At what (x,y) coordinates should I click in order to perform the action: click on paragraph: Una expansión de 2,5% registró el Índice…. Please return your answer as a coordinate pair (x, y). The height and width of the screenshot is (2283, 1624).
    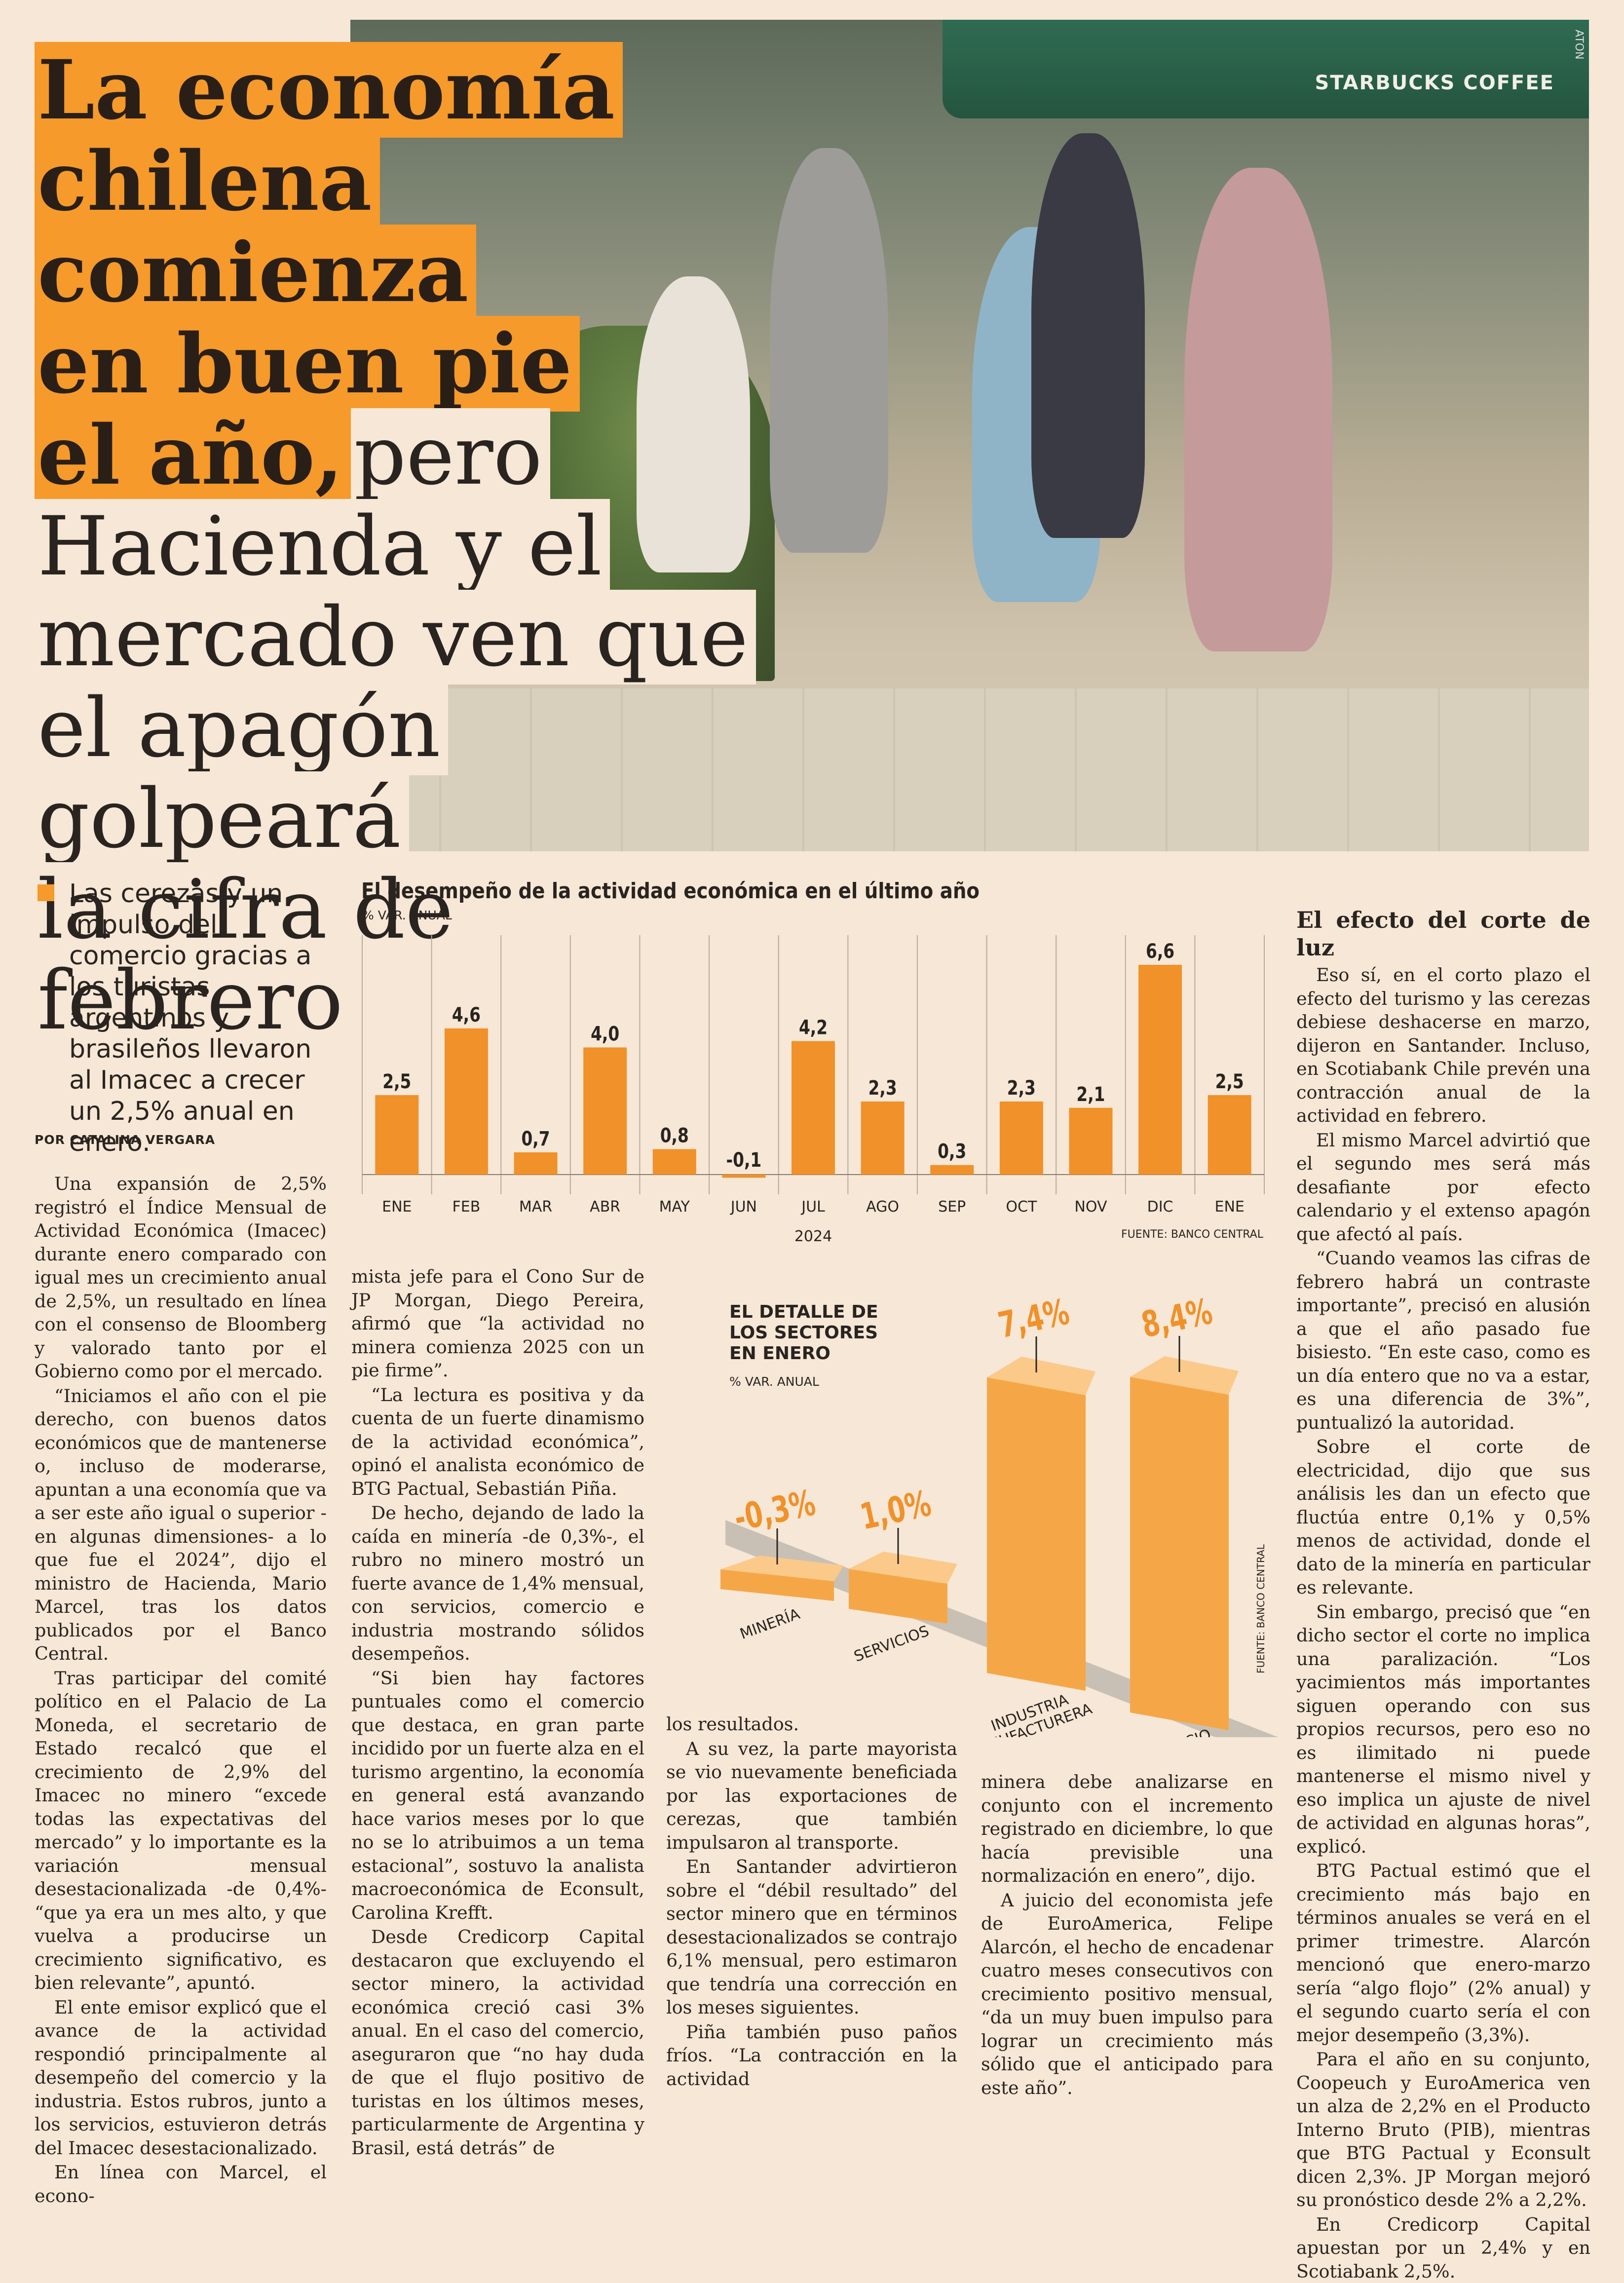
    Looking at the image, I should click on (181, 1277).